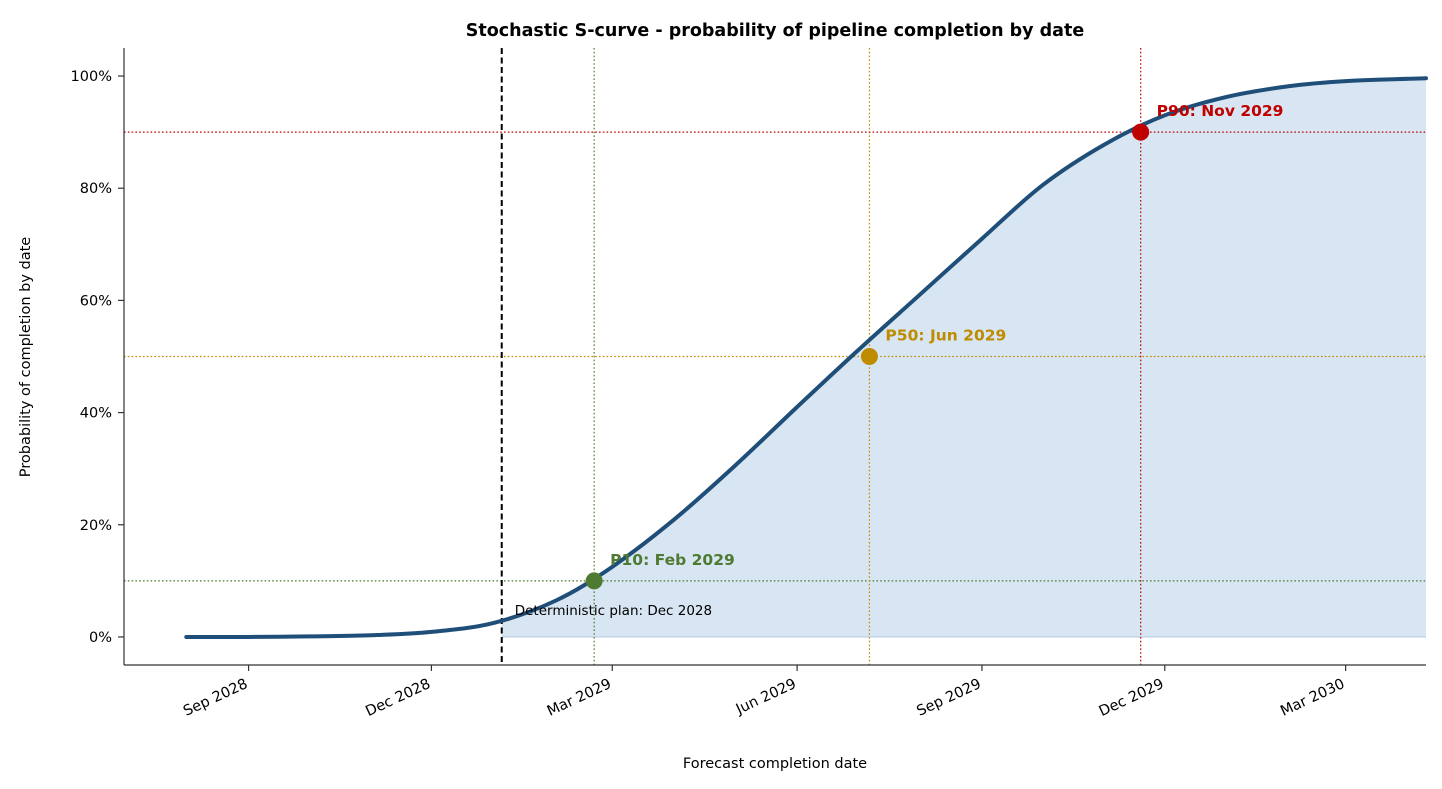 The height and width of the screenshot is (789, 1442). Describe the element at coordinates (1312, 698) in the screenshot. I see `x-tick-label: Mar 2030` at that location.